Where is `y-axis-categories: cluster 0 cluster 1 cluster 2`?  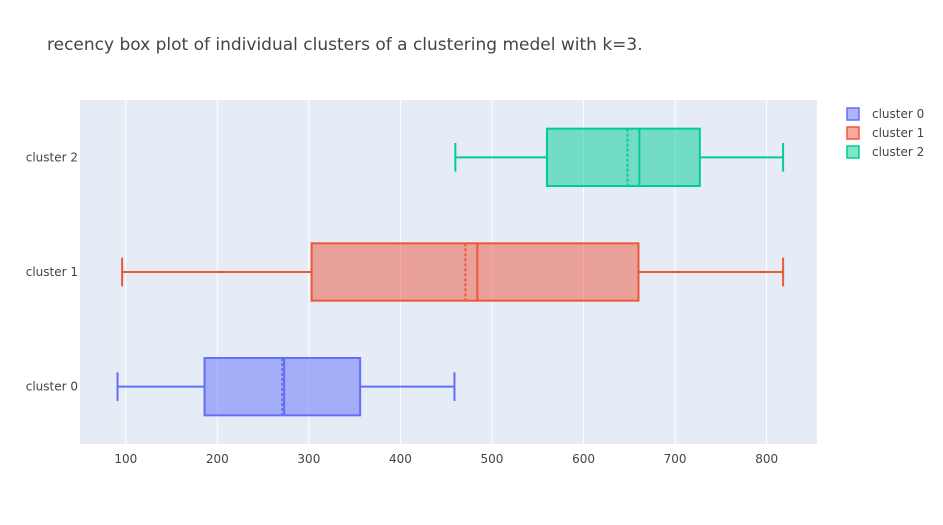 y-axis-categories: cluster 0 cluster 1 cluster 2 is located at coordinates (52, 271).